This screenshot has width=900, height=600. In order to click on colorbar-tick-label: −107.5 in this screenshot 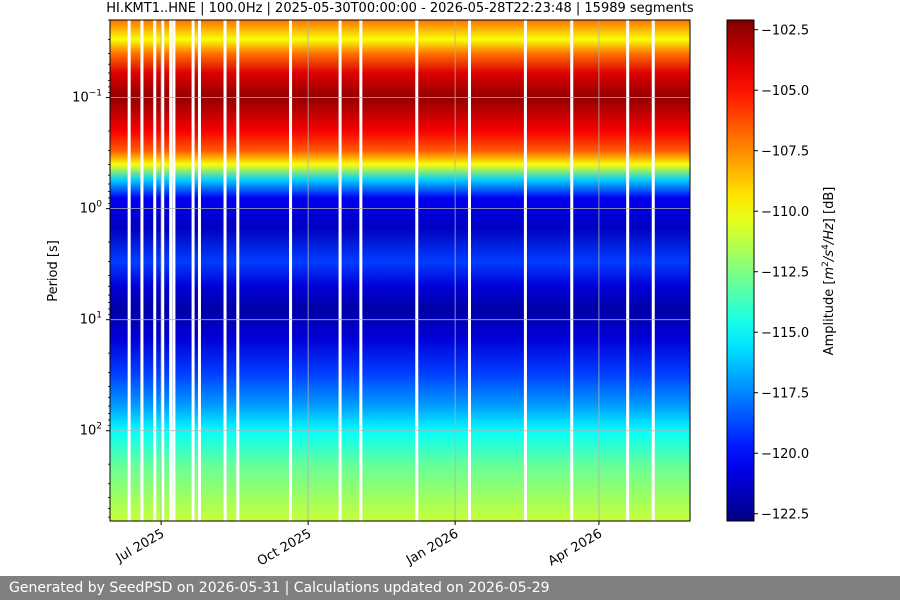, I will do `click(785, 152)`.